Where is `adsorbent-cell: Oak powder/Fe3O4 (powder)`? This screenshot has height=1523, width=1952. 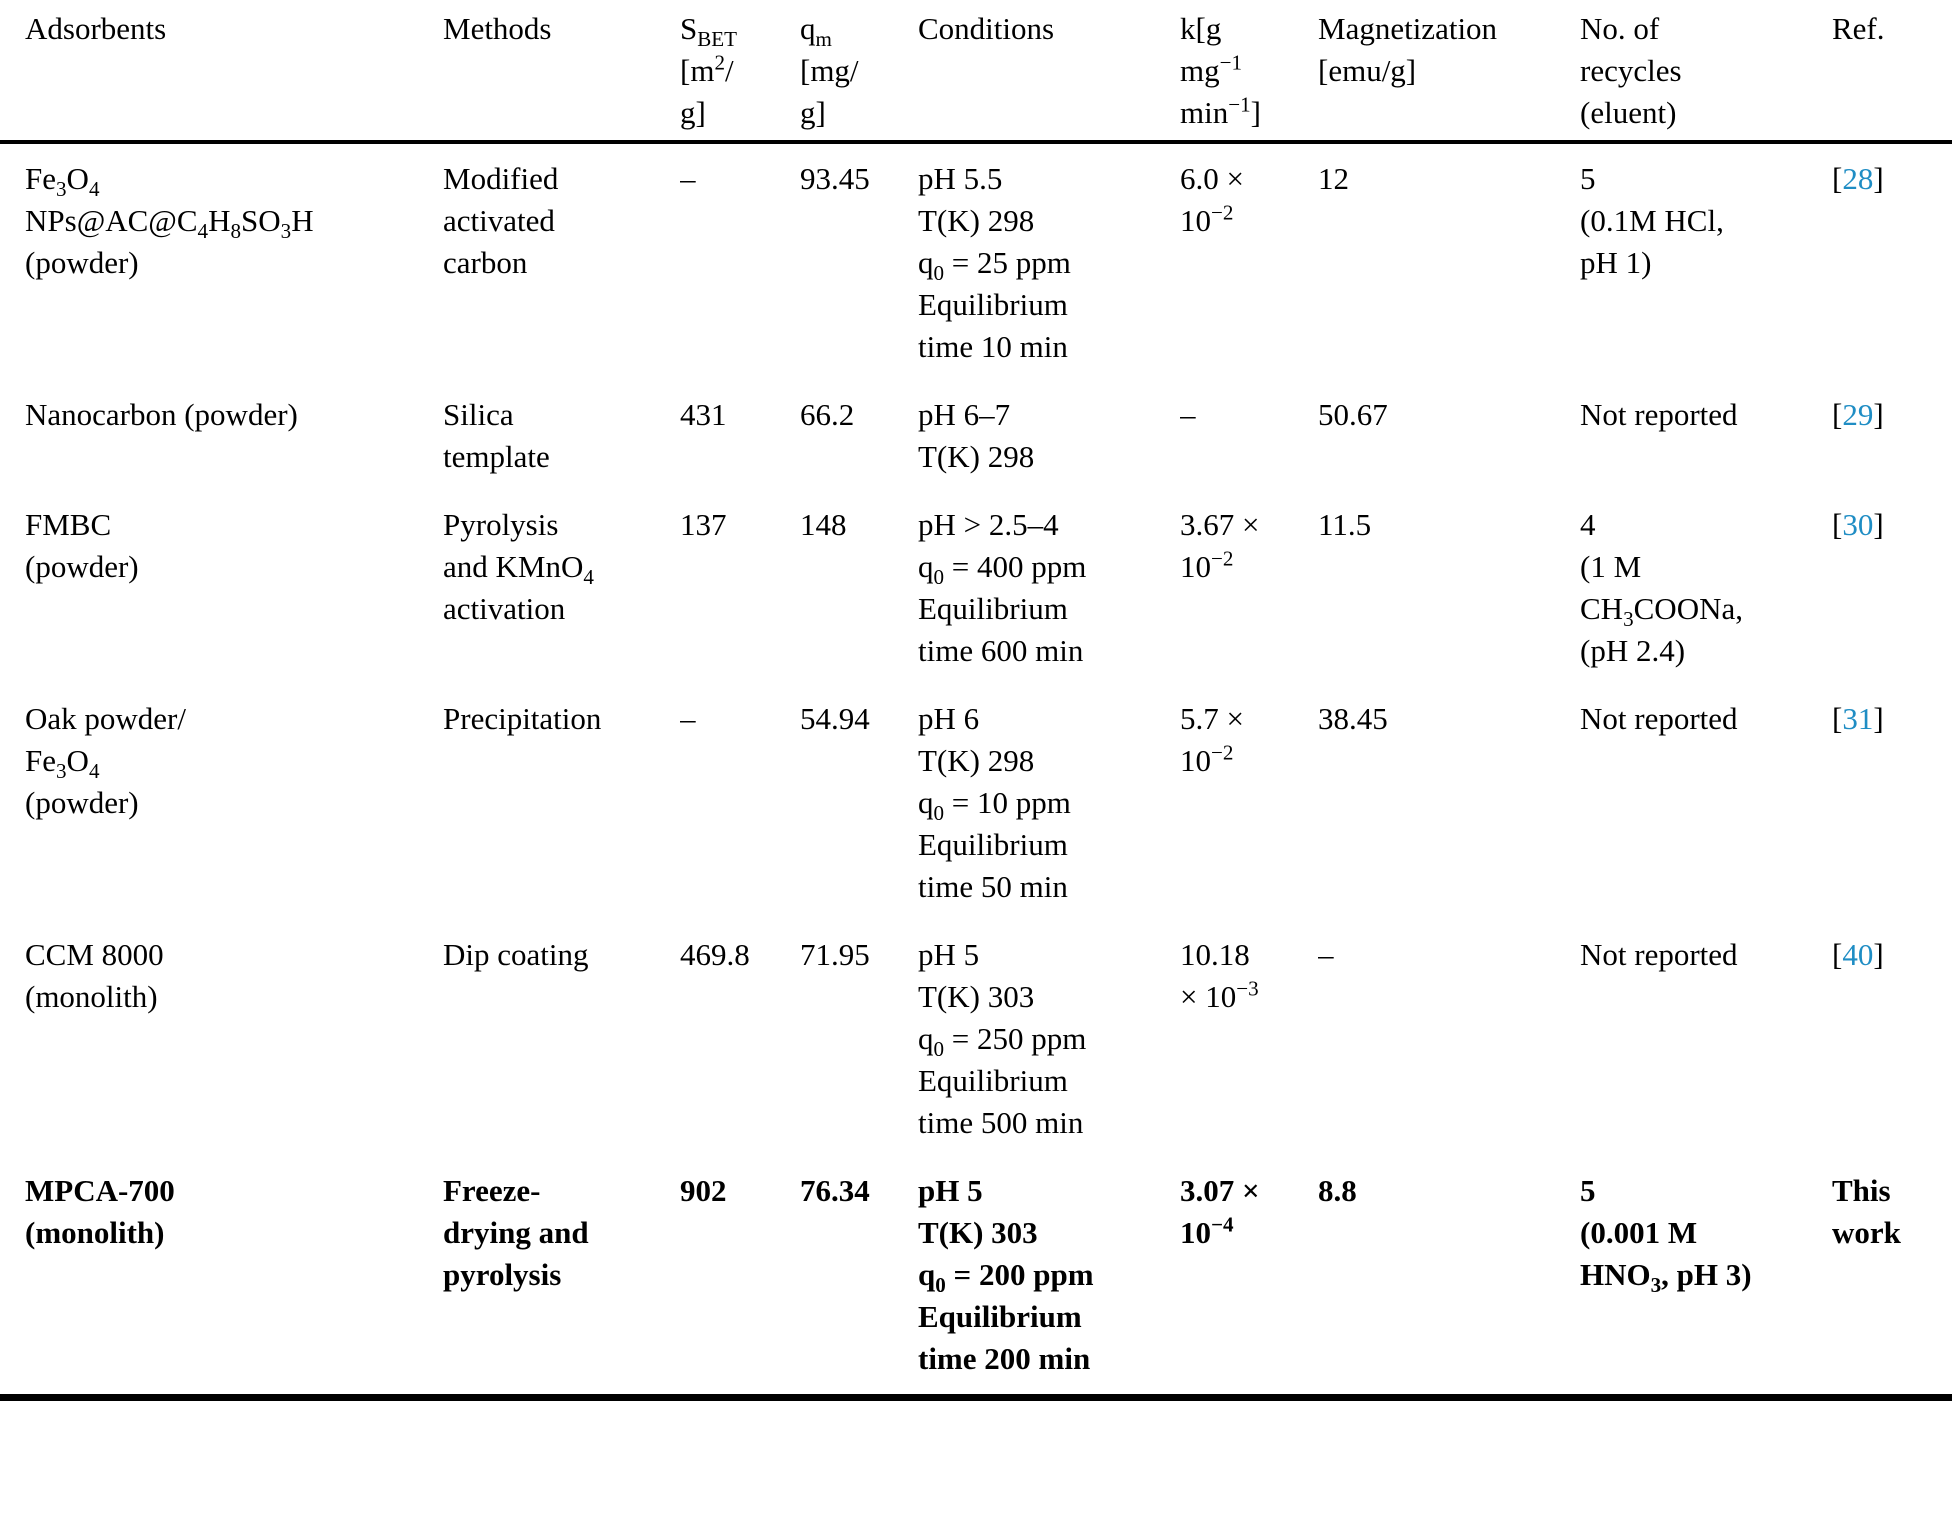
adsorbent-cell: Oak powder/Fe3O4 (powder) is located at coordinates (105, 760).